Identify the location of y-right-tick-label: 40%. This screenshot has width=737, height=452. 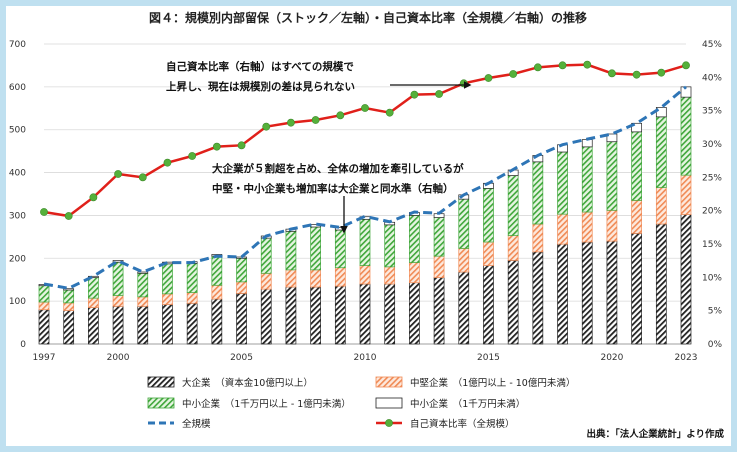
(712, 78).